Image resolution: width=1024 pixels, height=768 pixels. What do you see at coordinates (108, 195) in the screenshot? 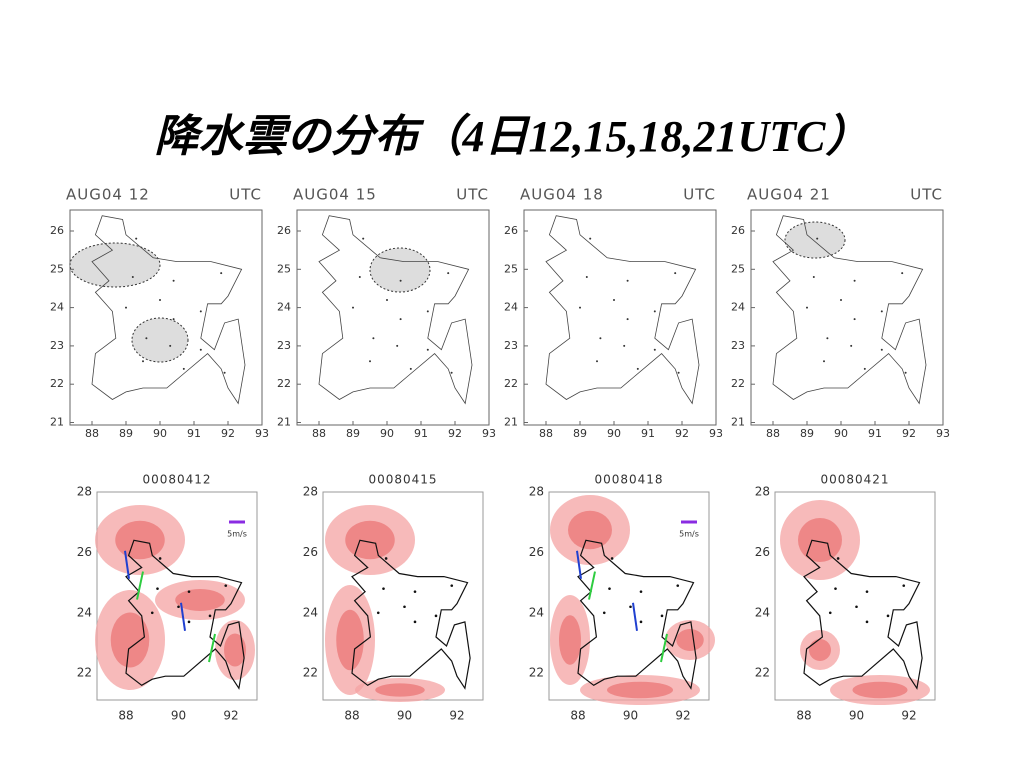
I see `panel-title: AUG04 12` at bounding box center [108, 195].